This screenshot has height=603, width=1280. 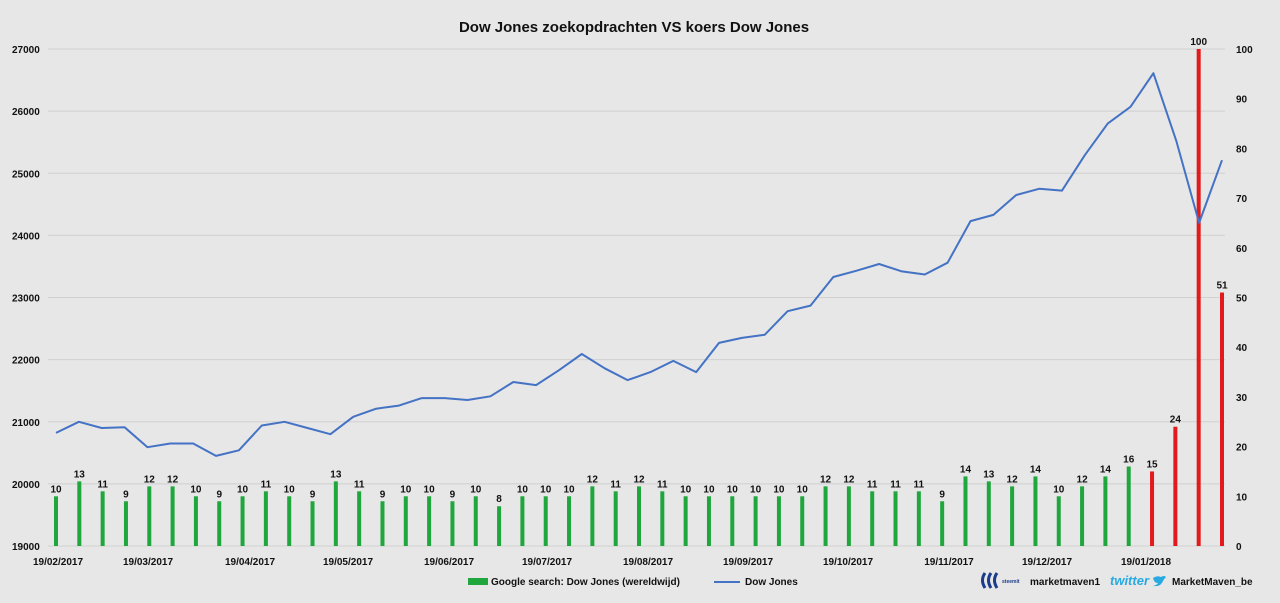 What do you see at coordinates (449, 562) in the screenshot?
I see `x-tick-label: 19/06/2017` at bounding box center [449, 562].